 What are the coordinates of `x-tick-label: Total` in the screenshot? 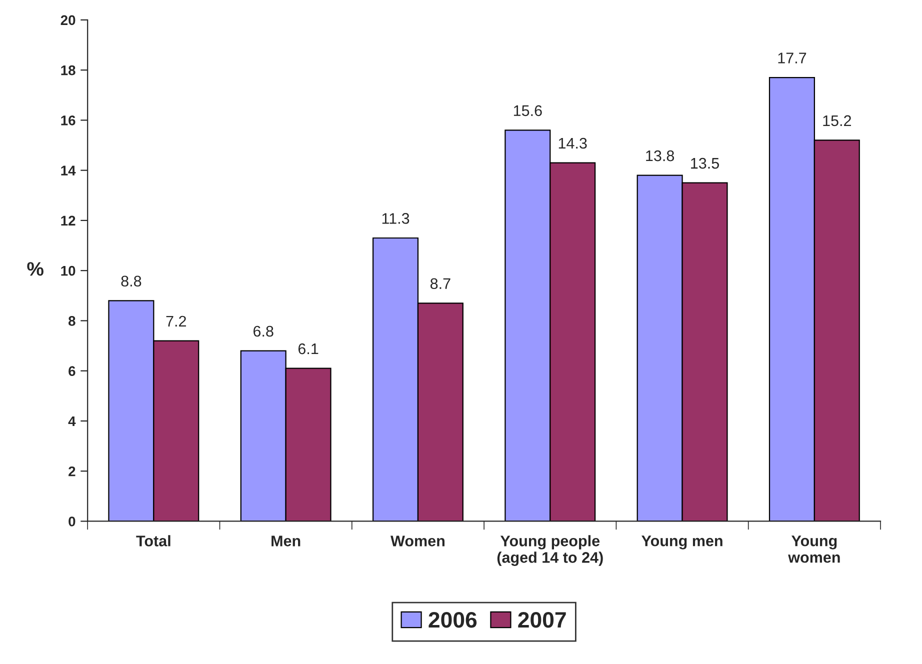 It's located at (153, 540).